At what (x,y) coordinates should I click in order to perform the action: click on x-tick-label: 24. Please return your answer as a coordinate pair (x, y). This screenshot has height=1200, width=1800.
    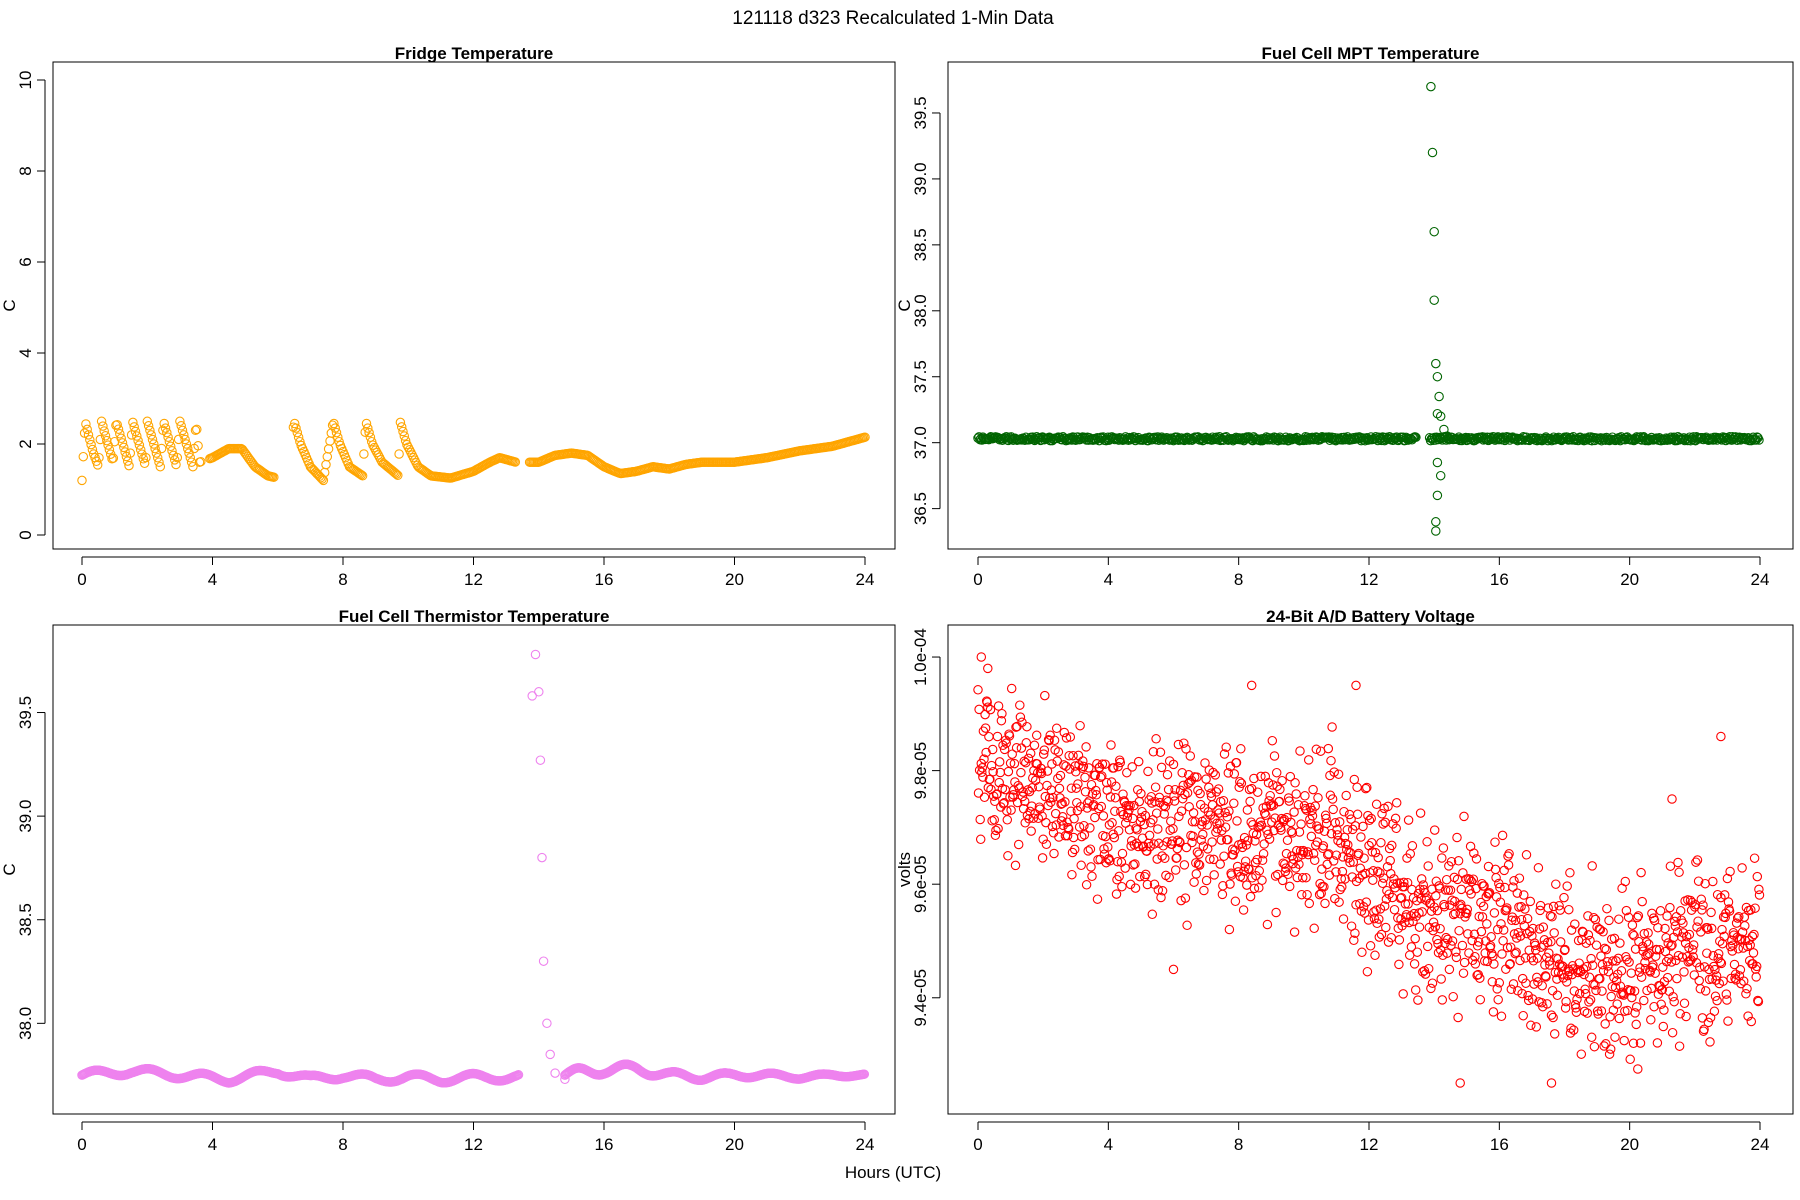
    Looking at the image, I should click on (1760, 1144).